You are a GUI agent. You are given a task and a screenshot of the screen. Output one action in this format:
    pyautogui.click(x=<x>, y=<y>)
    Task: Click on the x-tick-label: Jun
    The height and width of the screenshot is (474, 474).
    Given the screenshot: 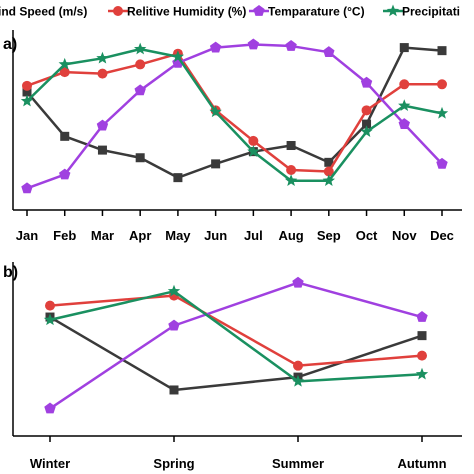 What is the action you would take?
    pyautogui.click(x=215, y=235)
    